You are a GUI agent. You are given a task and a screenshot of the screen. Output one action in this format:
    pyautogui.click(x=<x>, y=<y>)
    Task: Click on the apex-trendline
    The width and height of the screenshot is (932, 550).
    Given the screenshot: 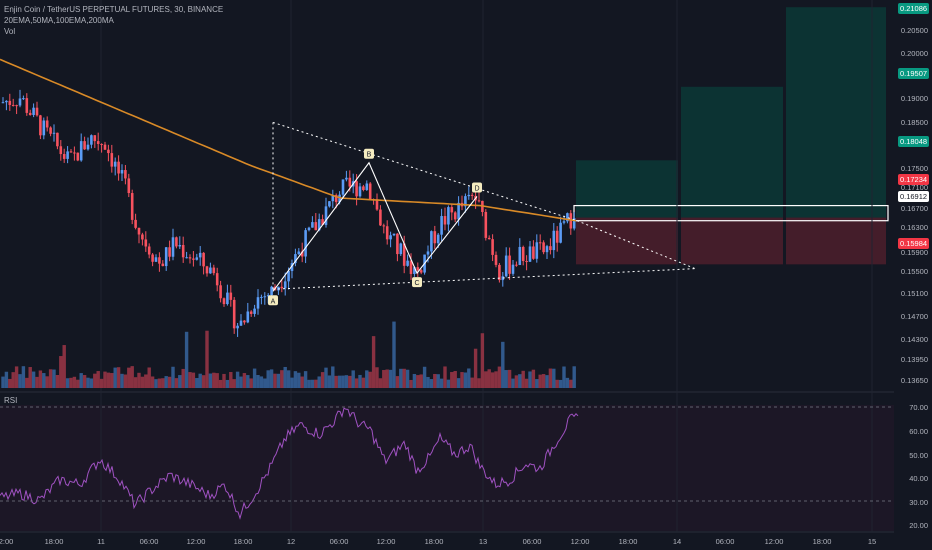 What is the action you would take?
    pyautogui.click(x=636, y=245)
    